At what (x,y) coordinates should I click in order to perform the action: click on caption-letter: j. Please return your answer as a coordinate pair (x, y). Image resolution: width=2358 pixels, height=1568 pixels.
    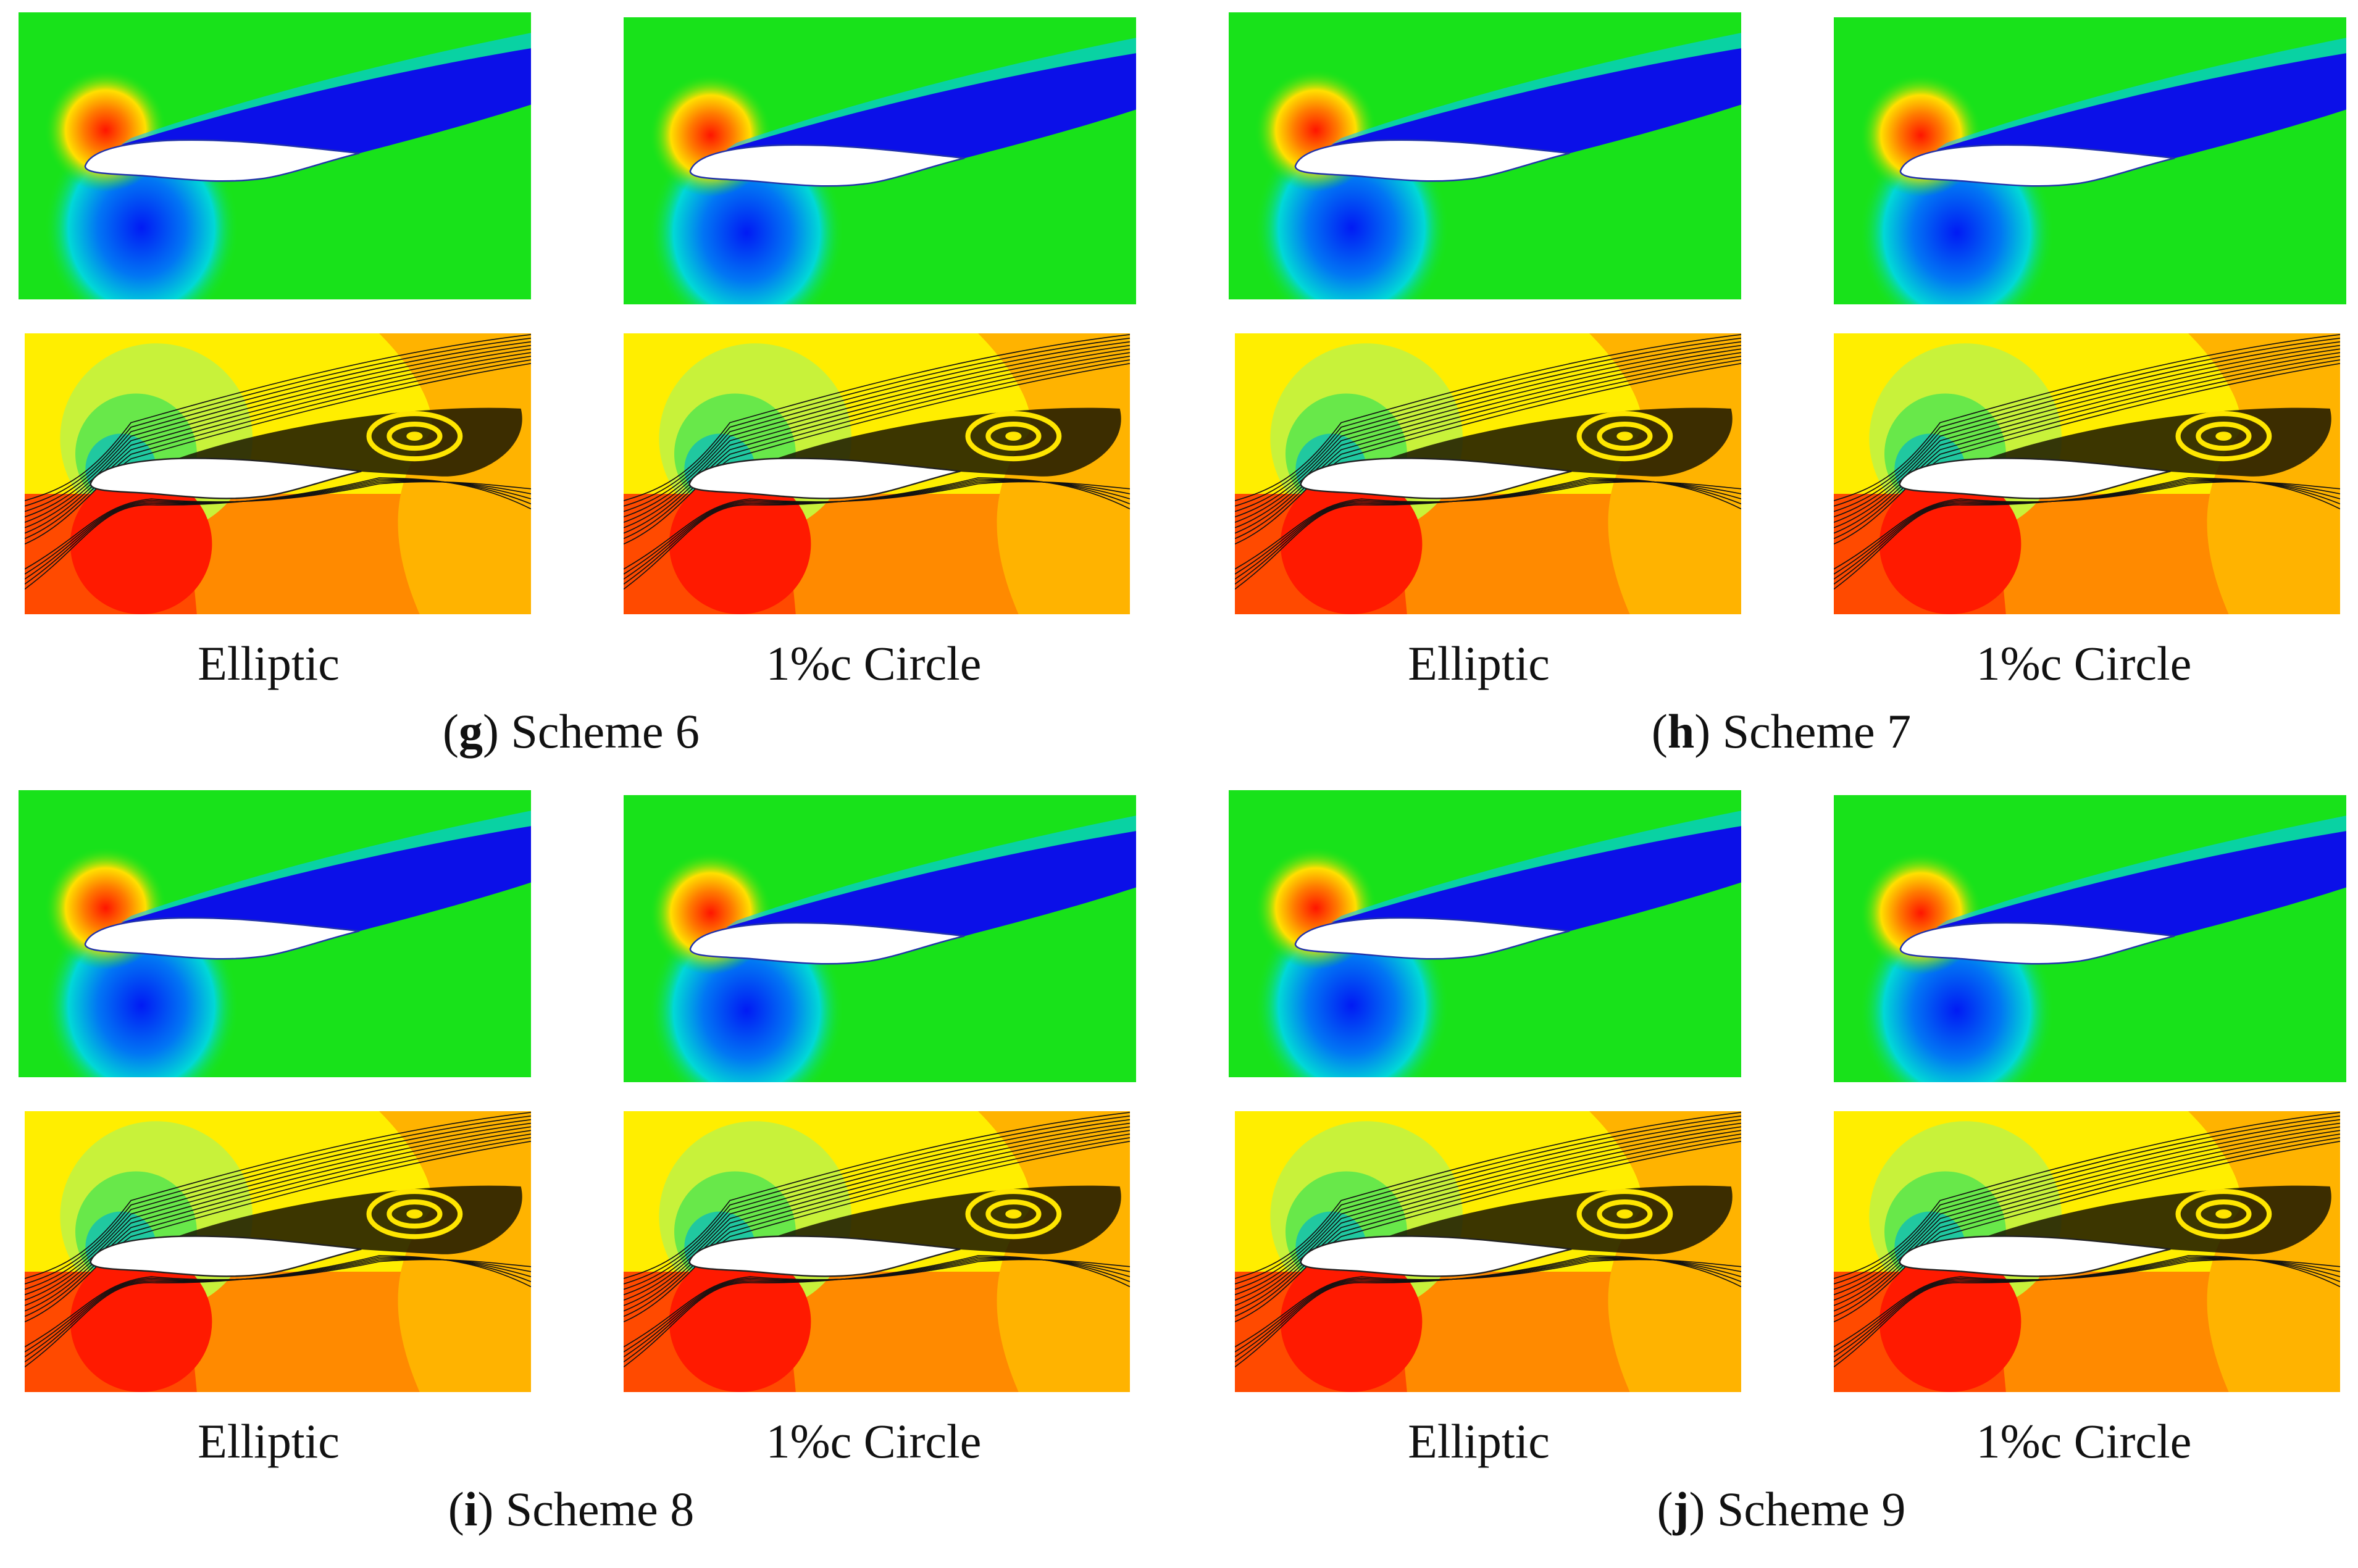
    Looking at the image, I should click on (1681, 1509).